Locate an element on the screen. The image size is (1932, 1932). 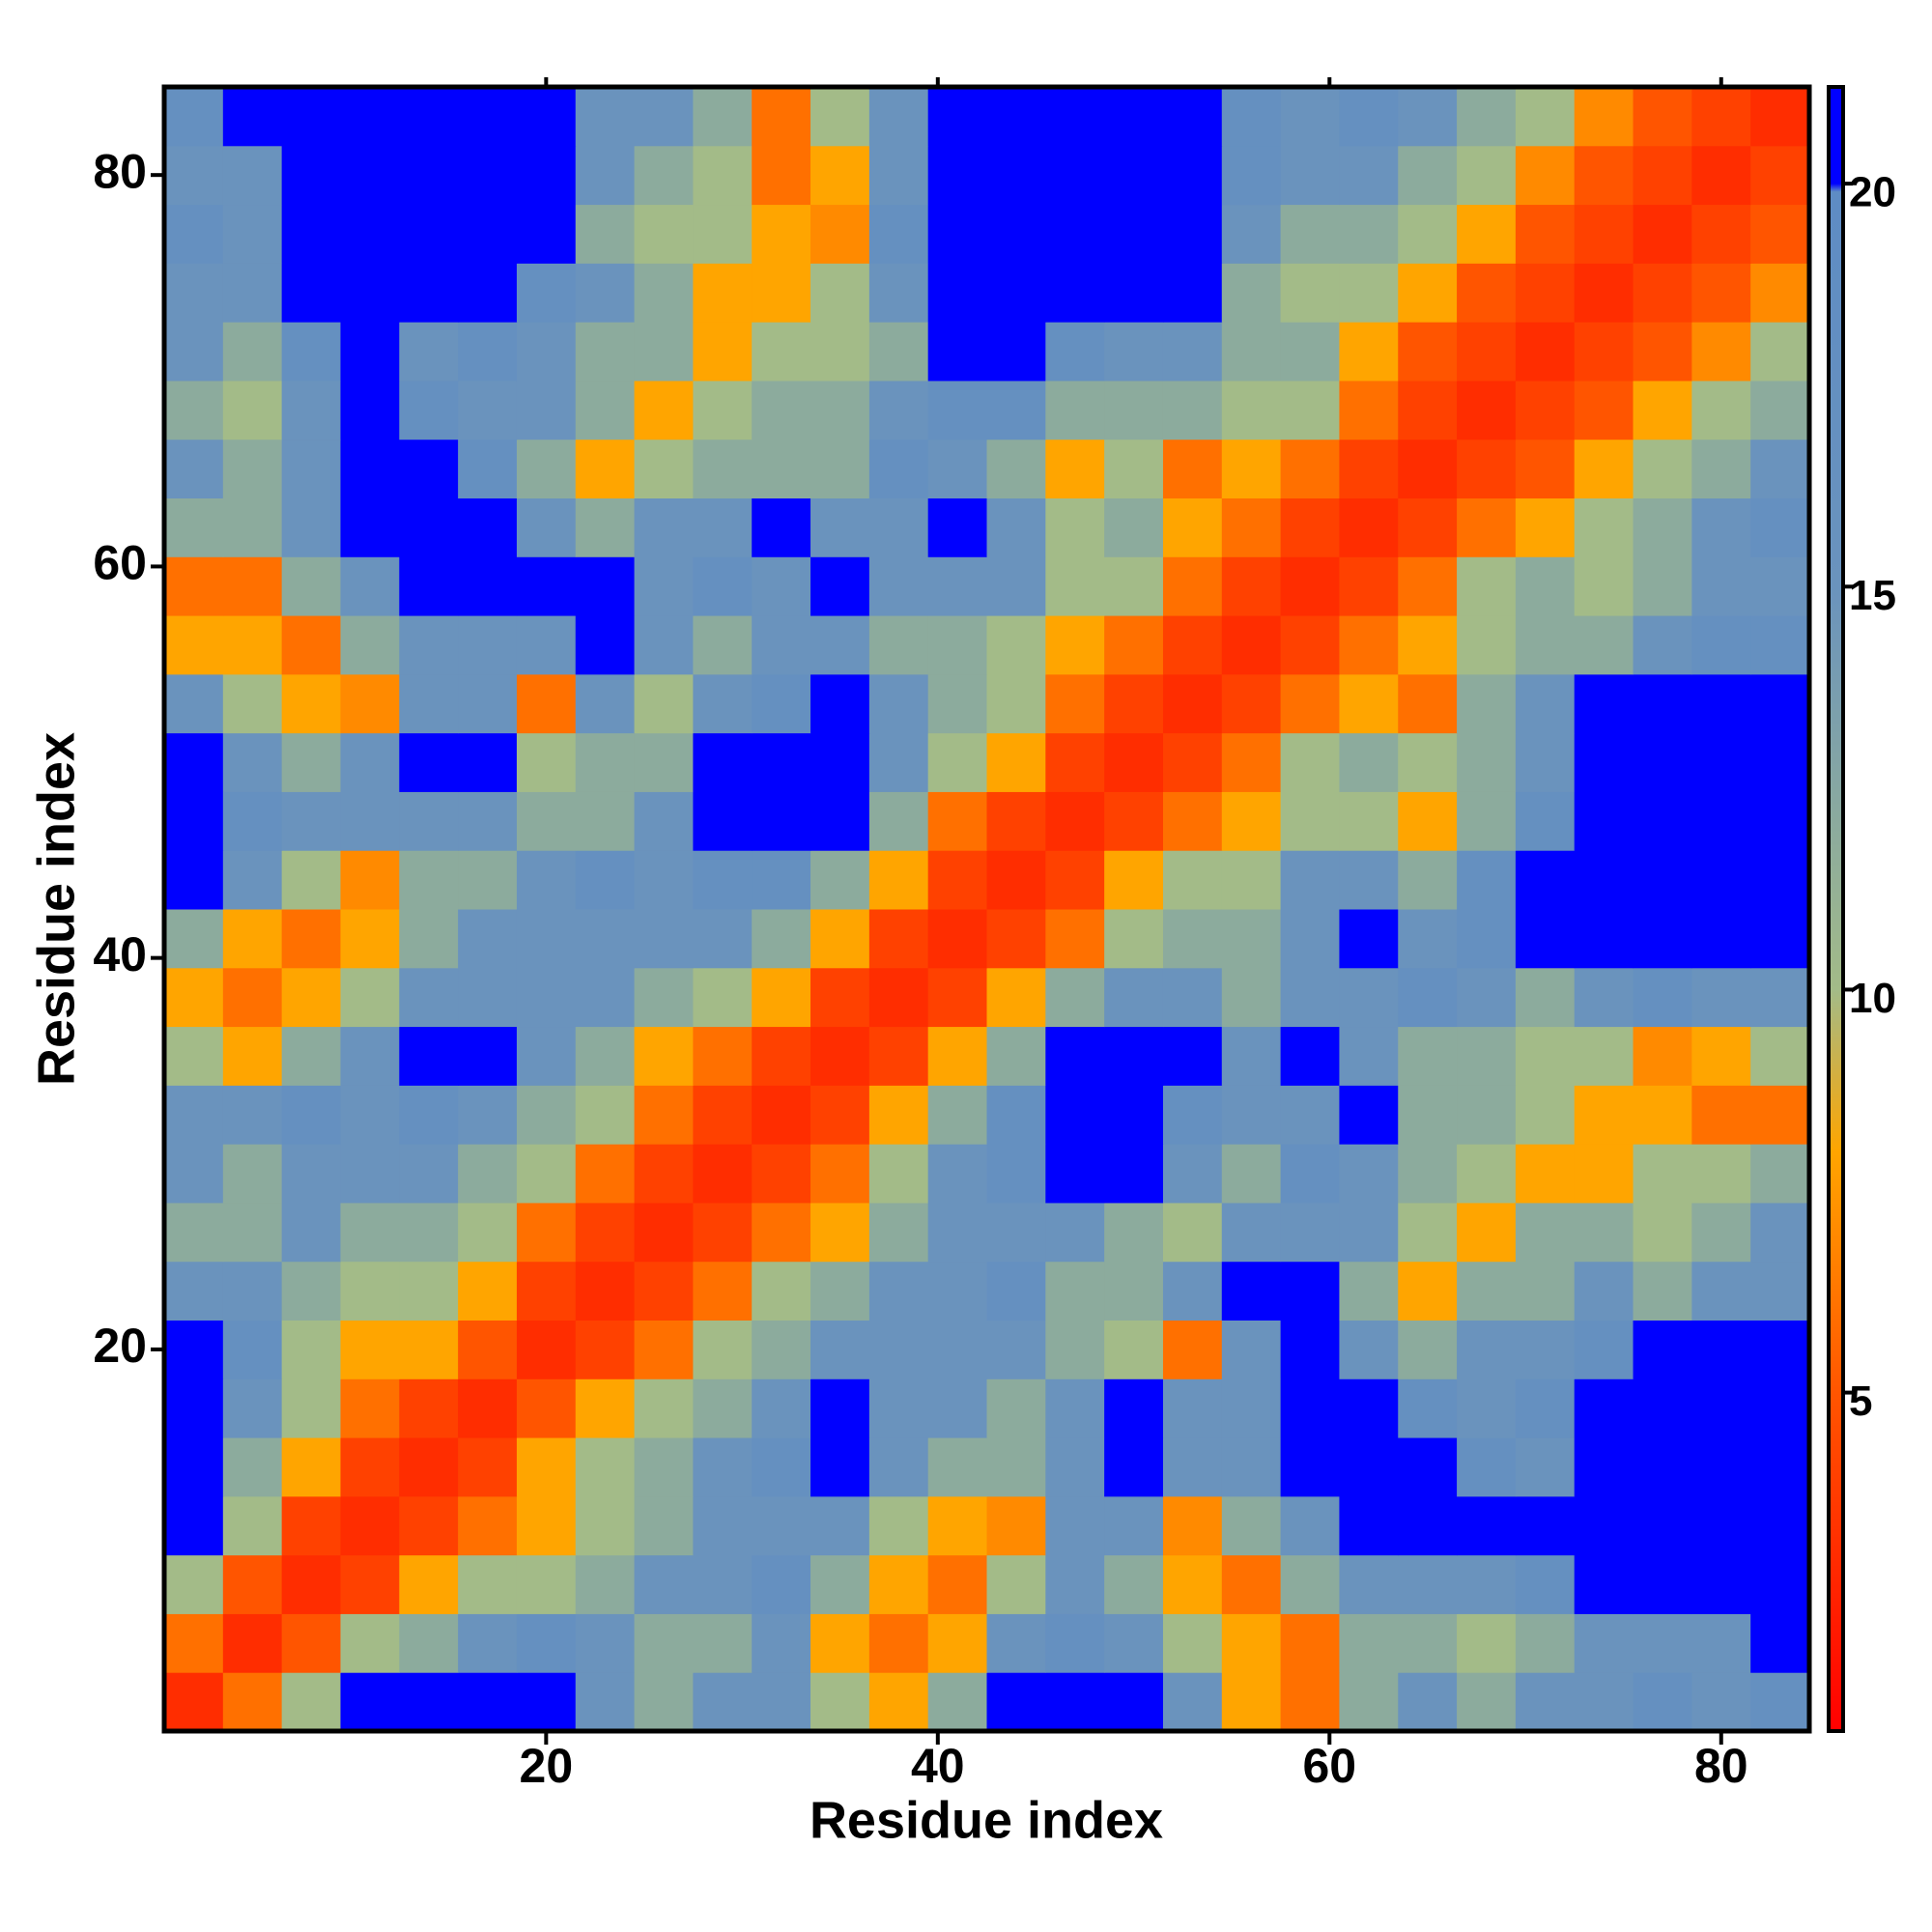
y-tick-label: 40 is located at coordinates (120, 954).